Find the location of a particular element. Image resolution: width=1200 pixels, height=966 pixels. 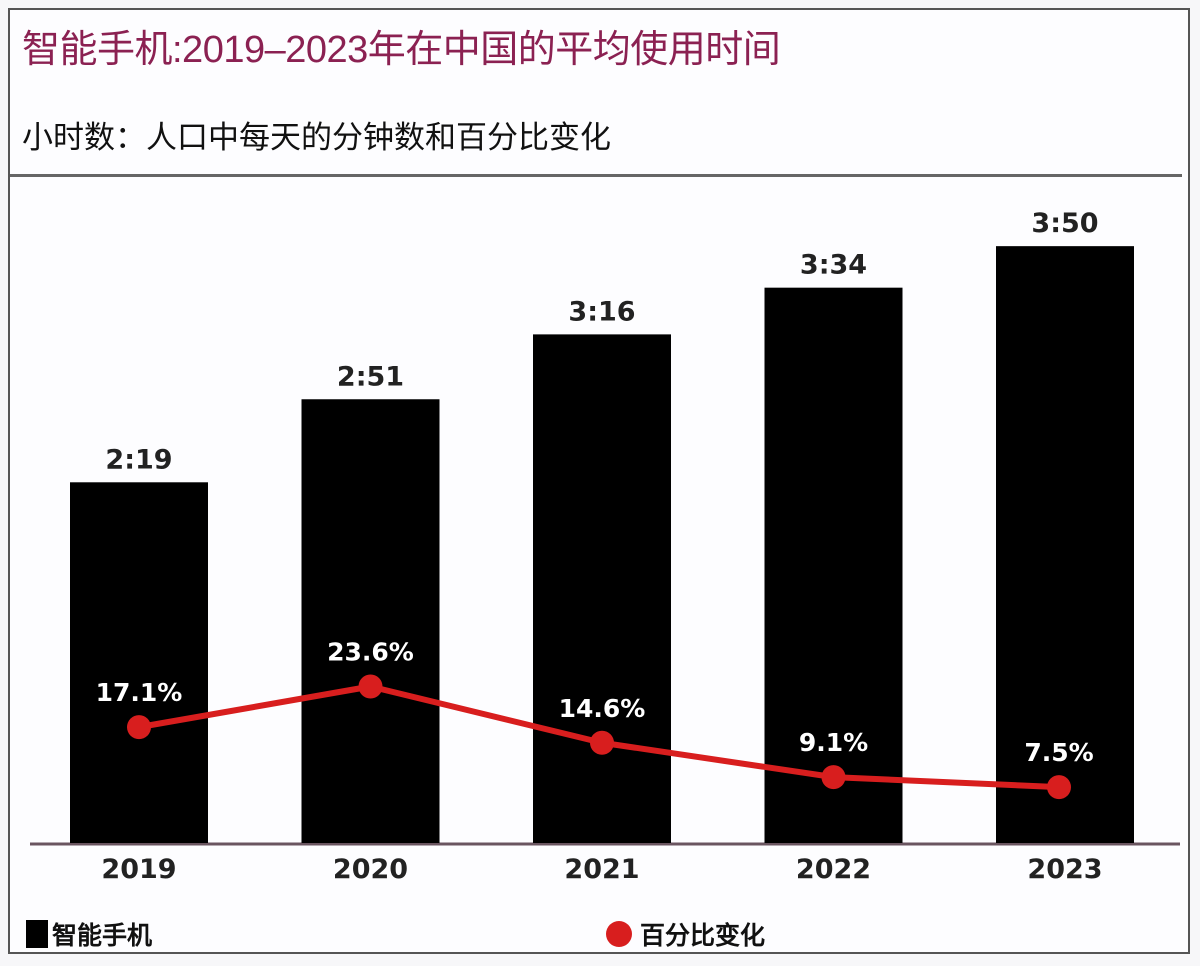

chart-title: 智能手机:2019–2023年在中国的平均使用时间 is located at coordinates (401, 50).